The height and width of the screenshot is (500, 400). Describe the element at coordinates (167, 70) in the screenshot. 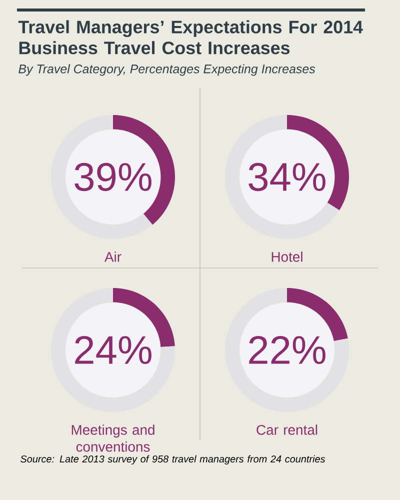

I see `text: By Travel Category, Percentages Expecting Increases` at that location.